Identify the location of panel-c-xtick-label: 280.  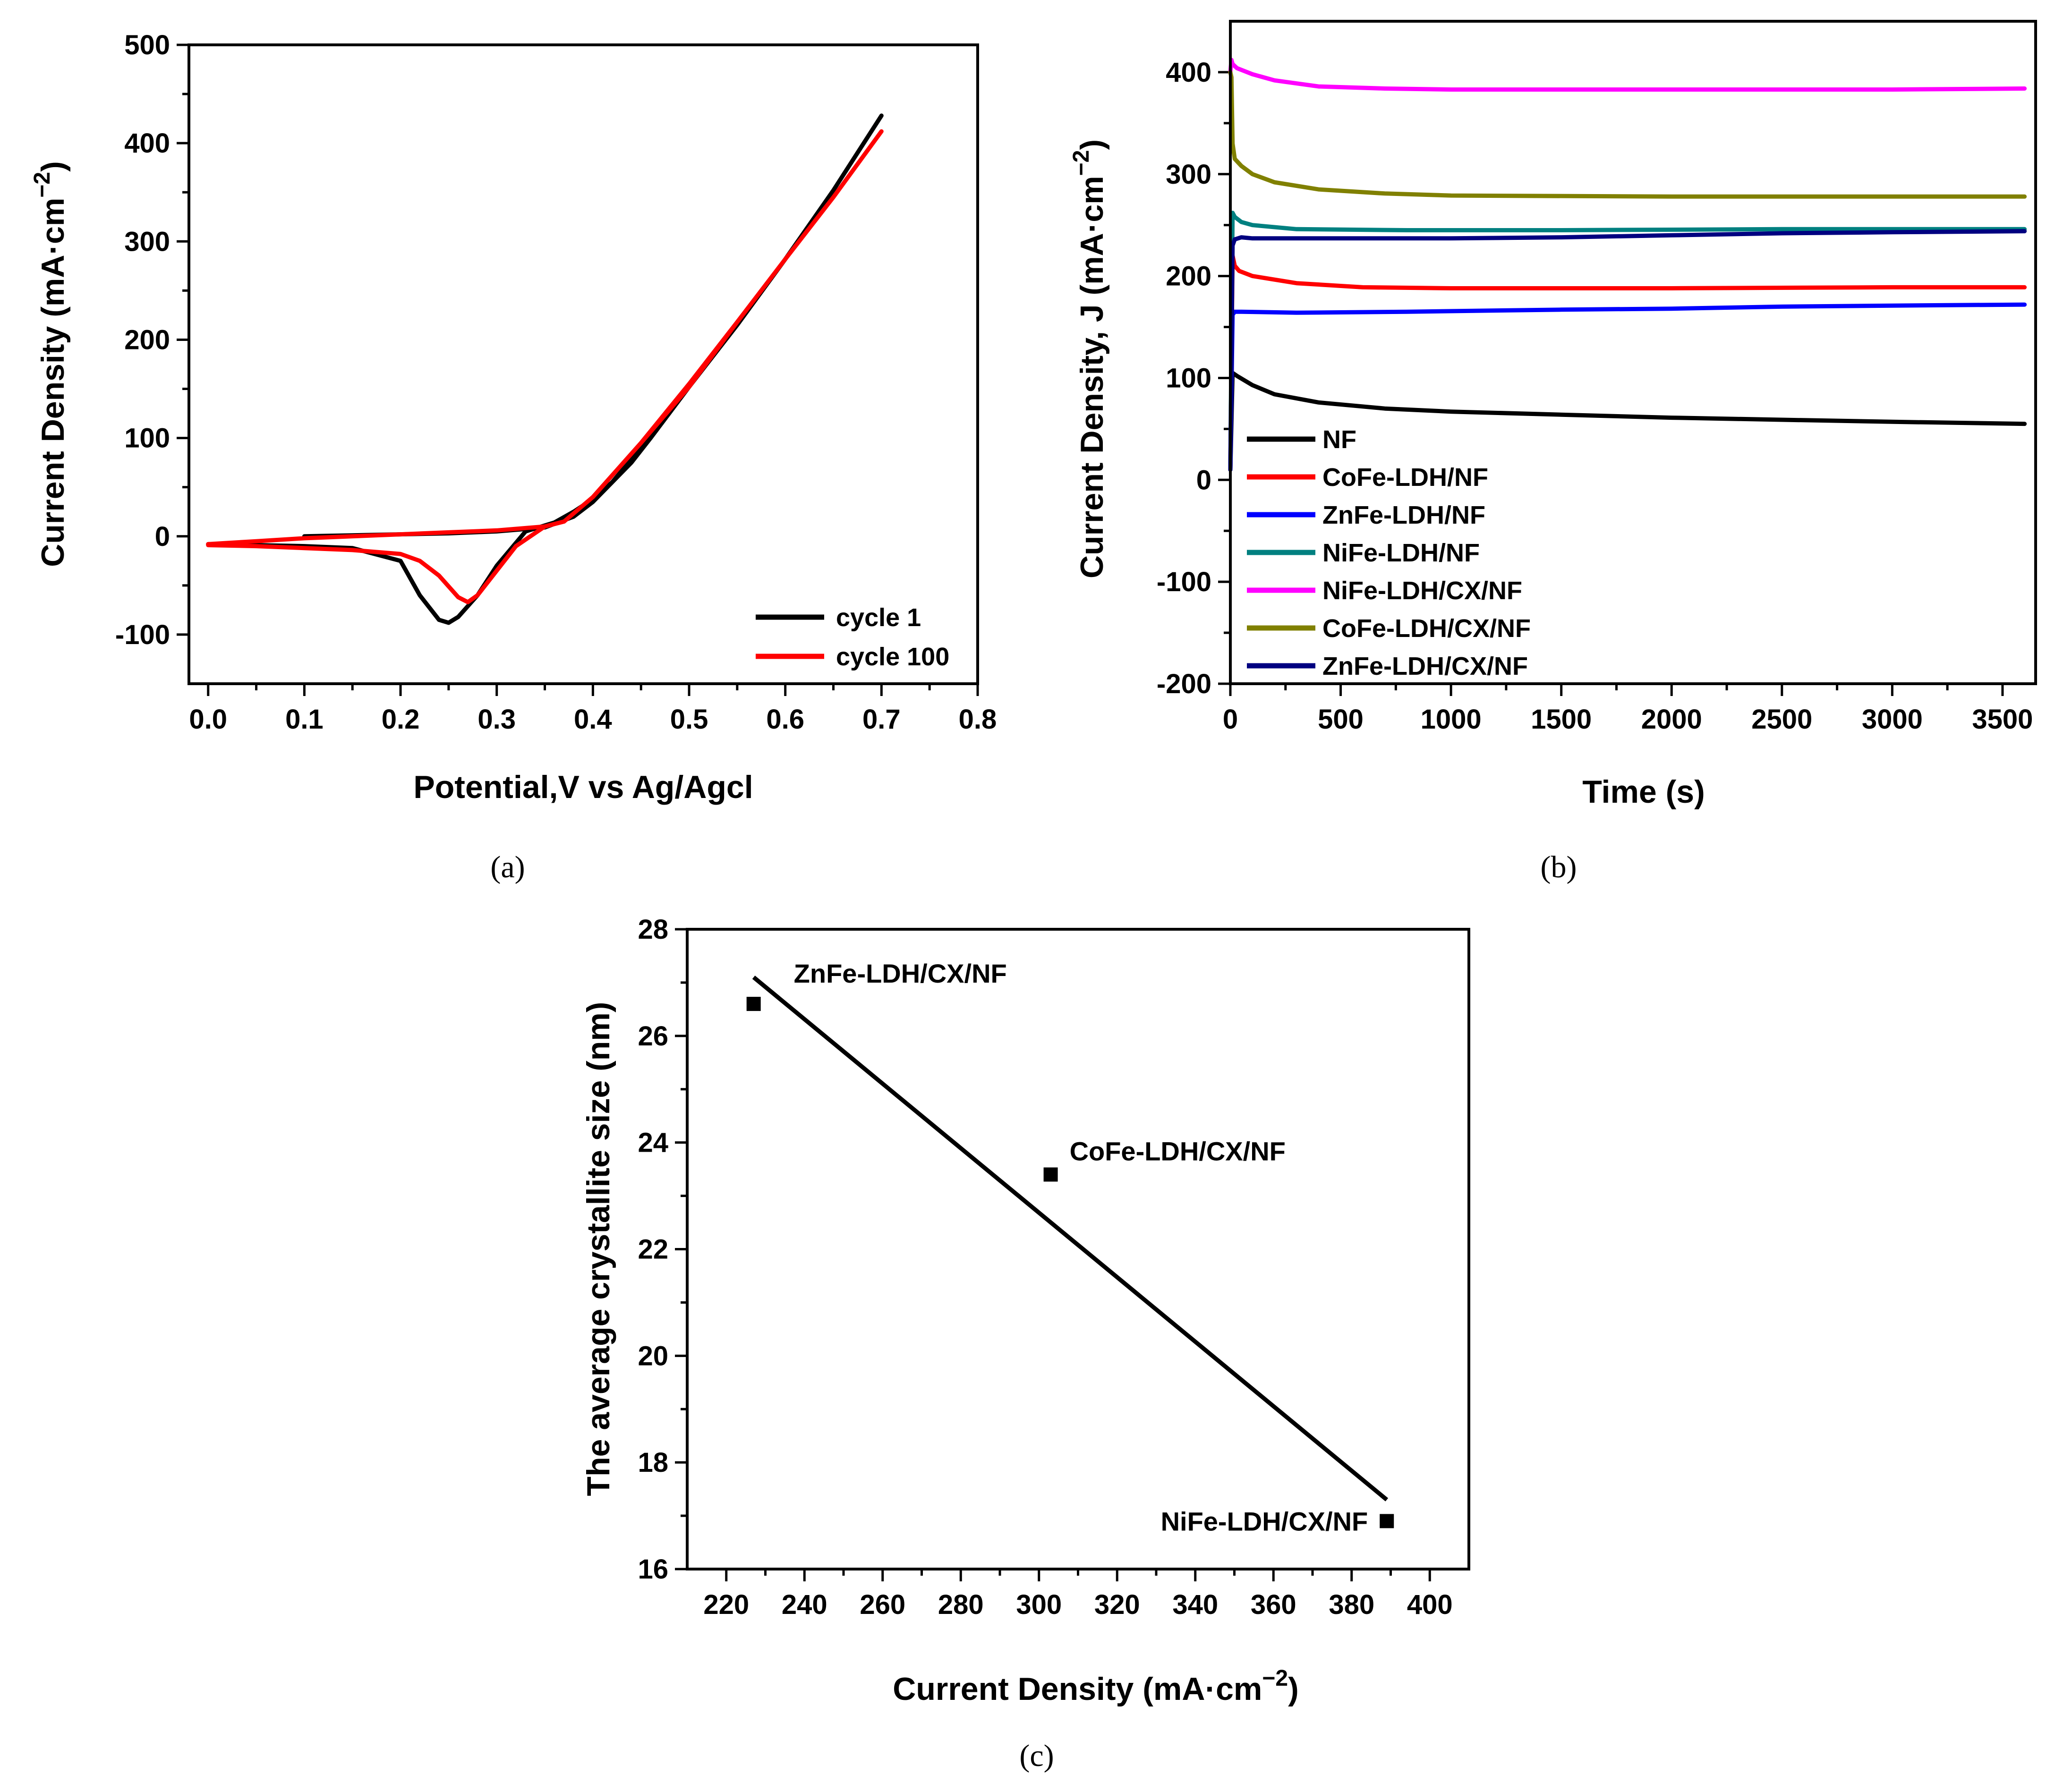
(961, 1604).